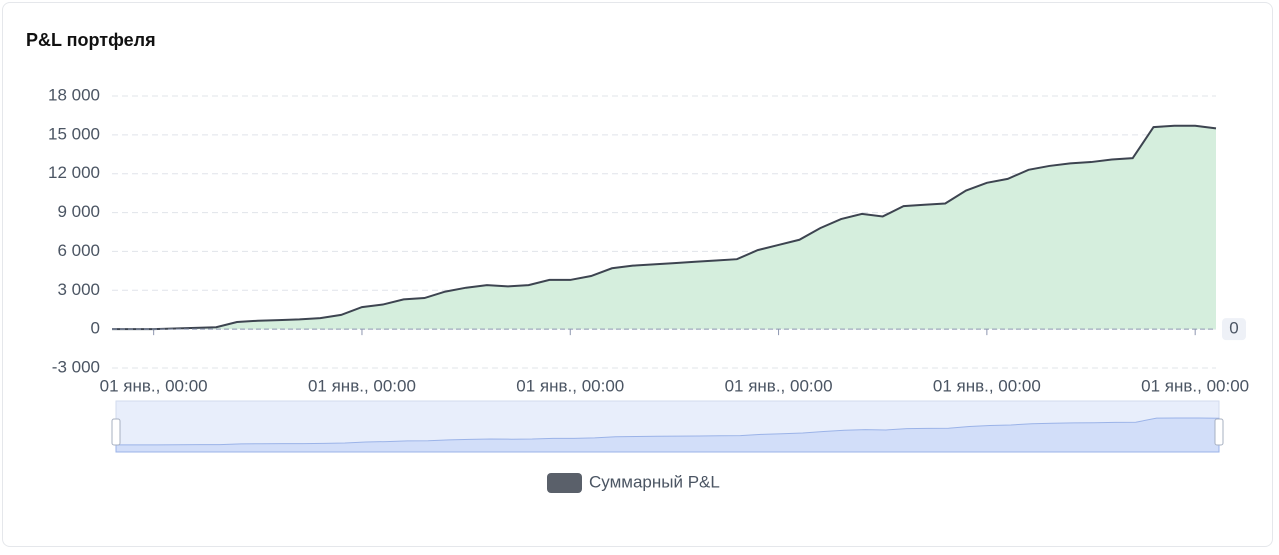  Describe the element at coordinates (74, 133) in the screenshot. I see `y-tick-label: 15 000` at that location.